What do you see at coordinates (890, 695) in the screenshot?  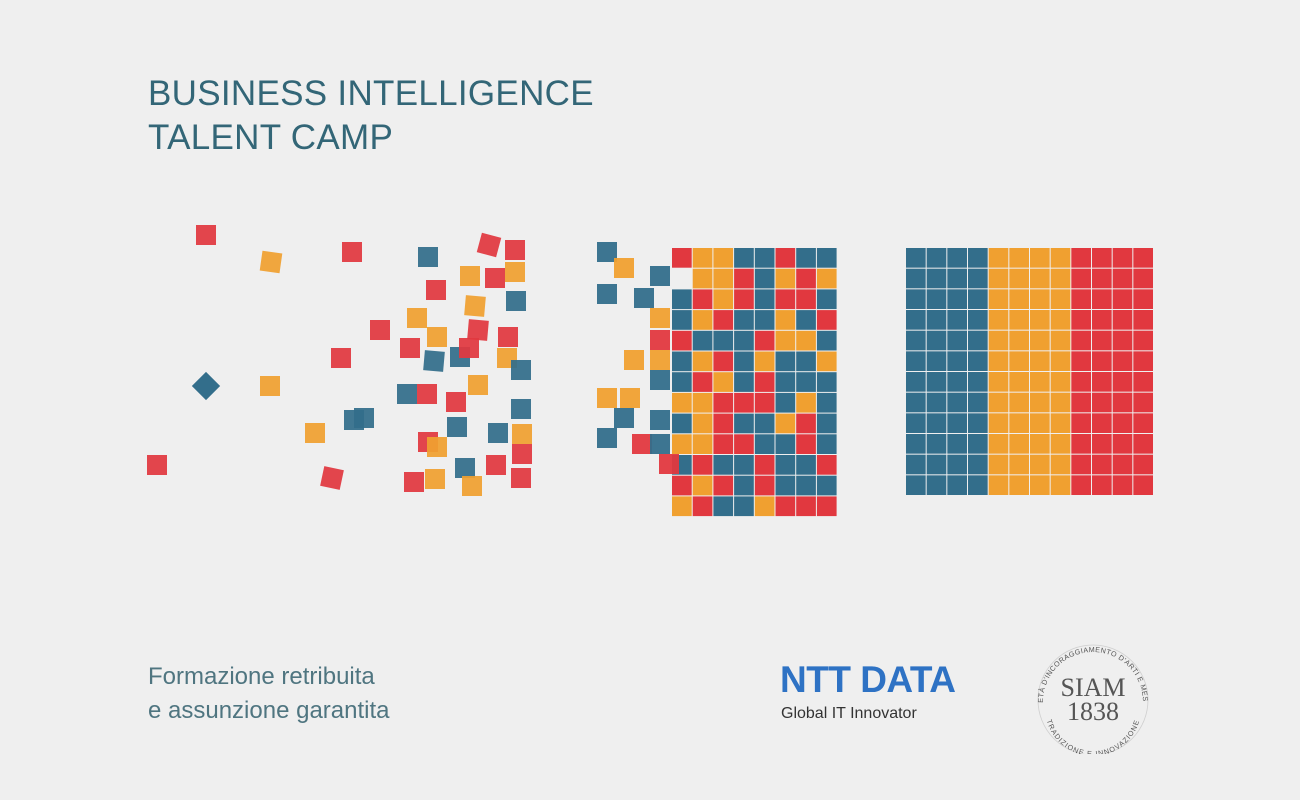 I see `ntt-data-logo: NTT DATA Global IT Innovator` at bounding box center [890, 695].